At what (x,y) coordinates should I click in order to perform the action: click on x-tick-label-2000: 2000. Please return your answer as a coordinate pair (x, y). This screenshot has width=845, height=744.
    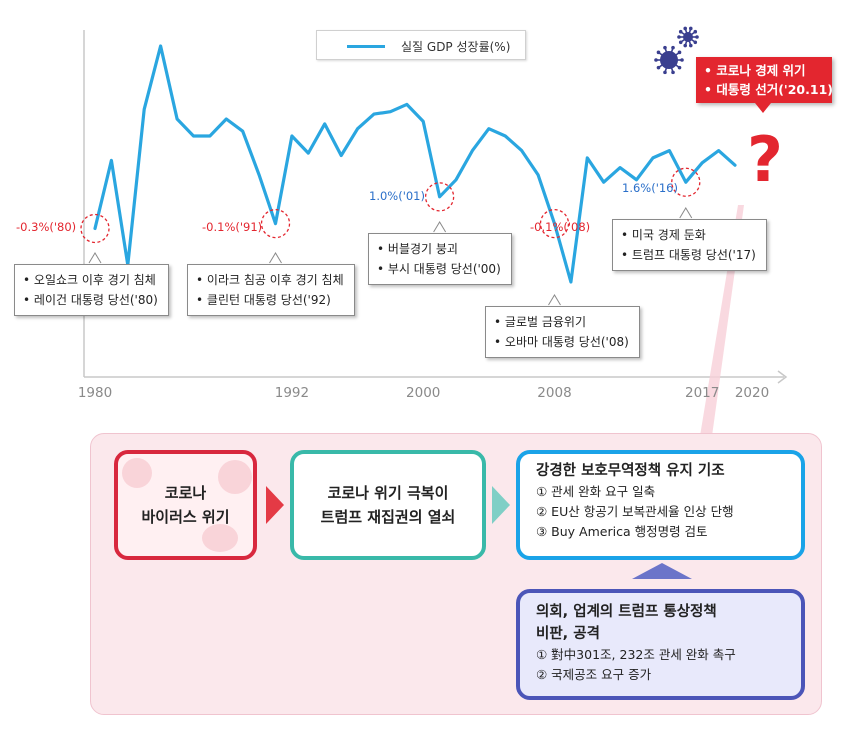
    Looking at the image, I should click on (423, 393).